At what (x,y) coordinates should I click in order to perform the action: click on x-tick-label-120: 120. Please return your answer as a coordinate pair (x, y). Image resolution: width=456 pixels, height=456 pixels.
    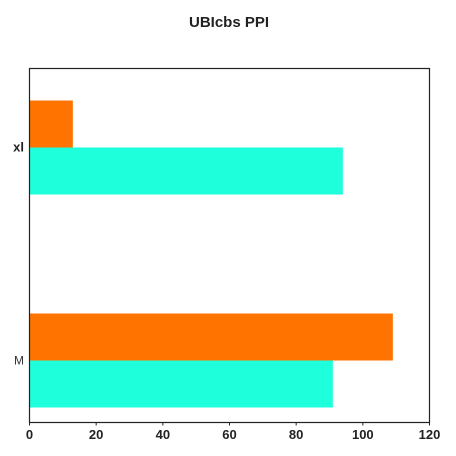
    Looking at the image, I should click on (430, 434).